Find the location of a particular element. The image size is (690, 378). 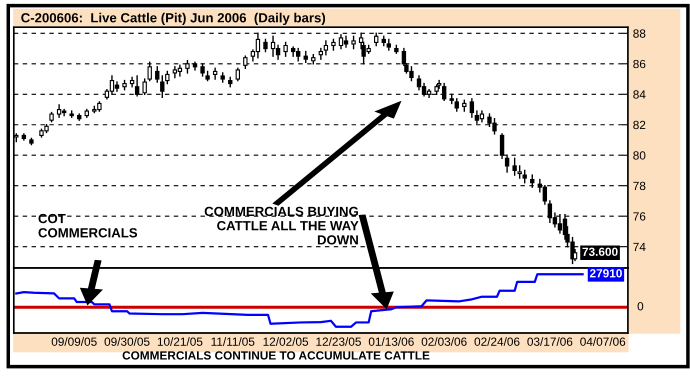

x-tick-label: 01/13/06 is located at coordinates (391, 341).